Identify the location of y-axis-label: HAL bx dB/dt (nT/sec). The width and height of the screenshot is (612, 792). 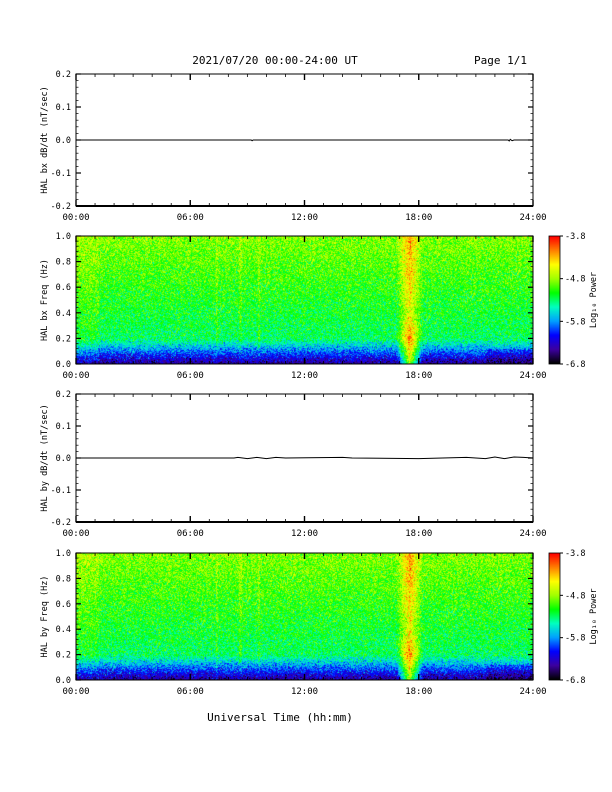
(45, 139).